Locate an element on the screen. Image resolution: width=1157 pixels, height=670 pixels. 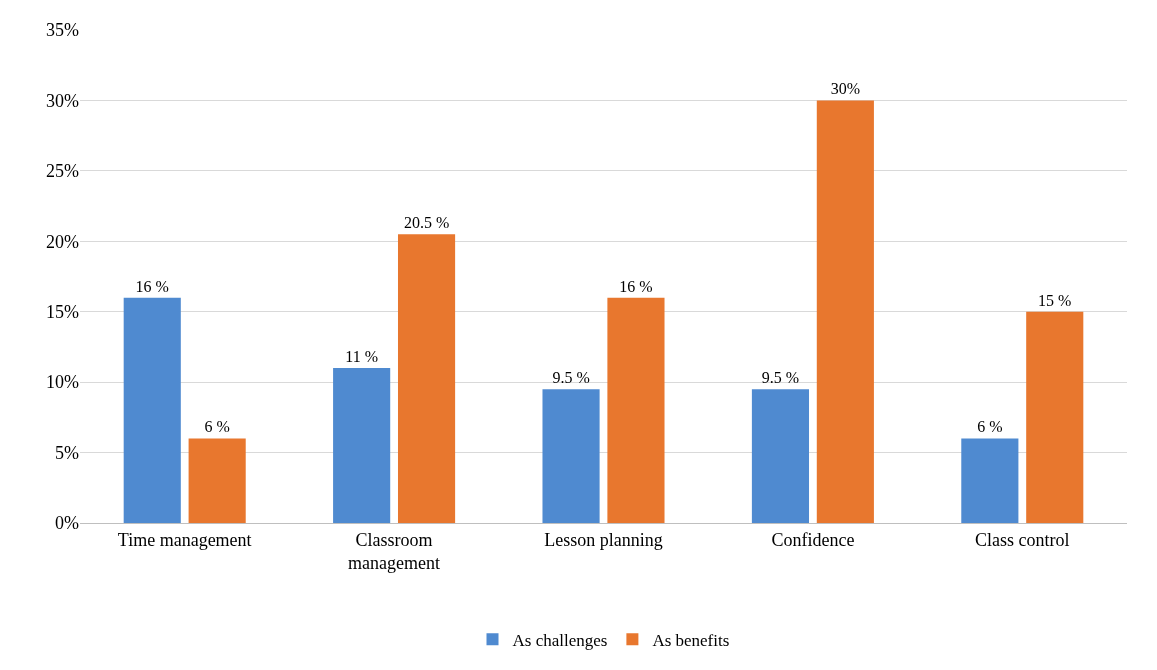
y-tick-label: 15% is located at coordinates (62, 312).